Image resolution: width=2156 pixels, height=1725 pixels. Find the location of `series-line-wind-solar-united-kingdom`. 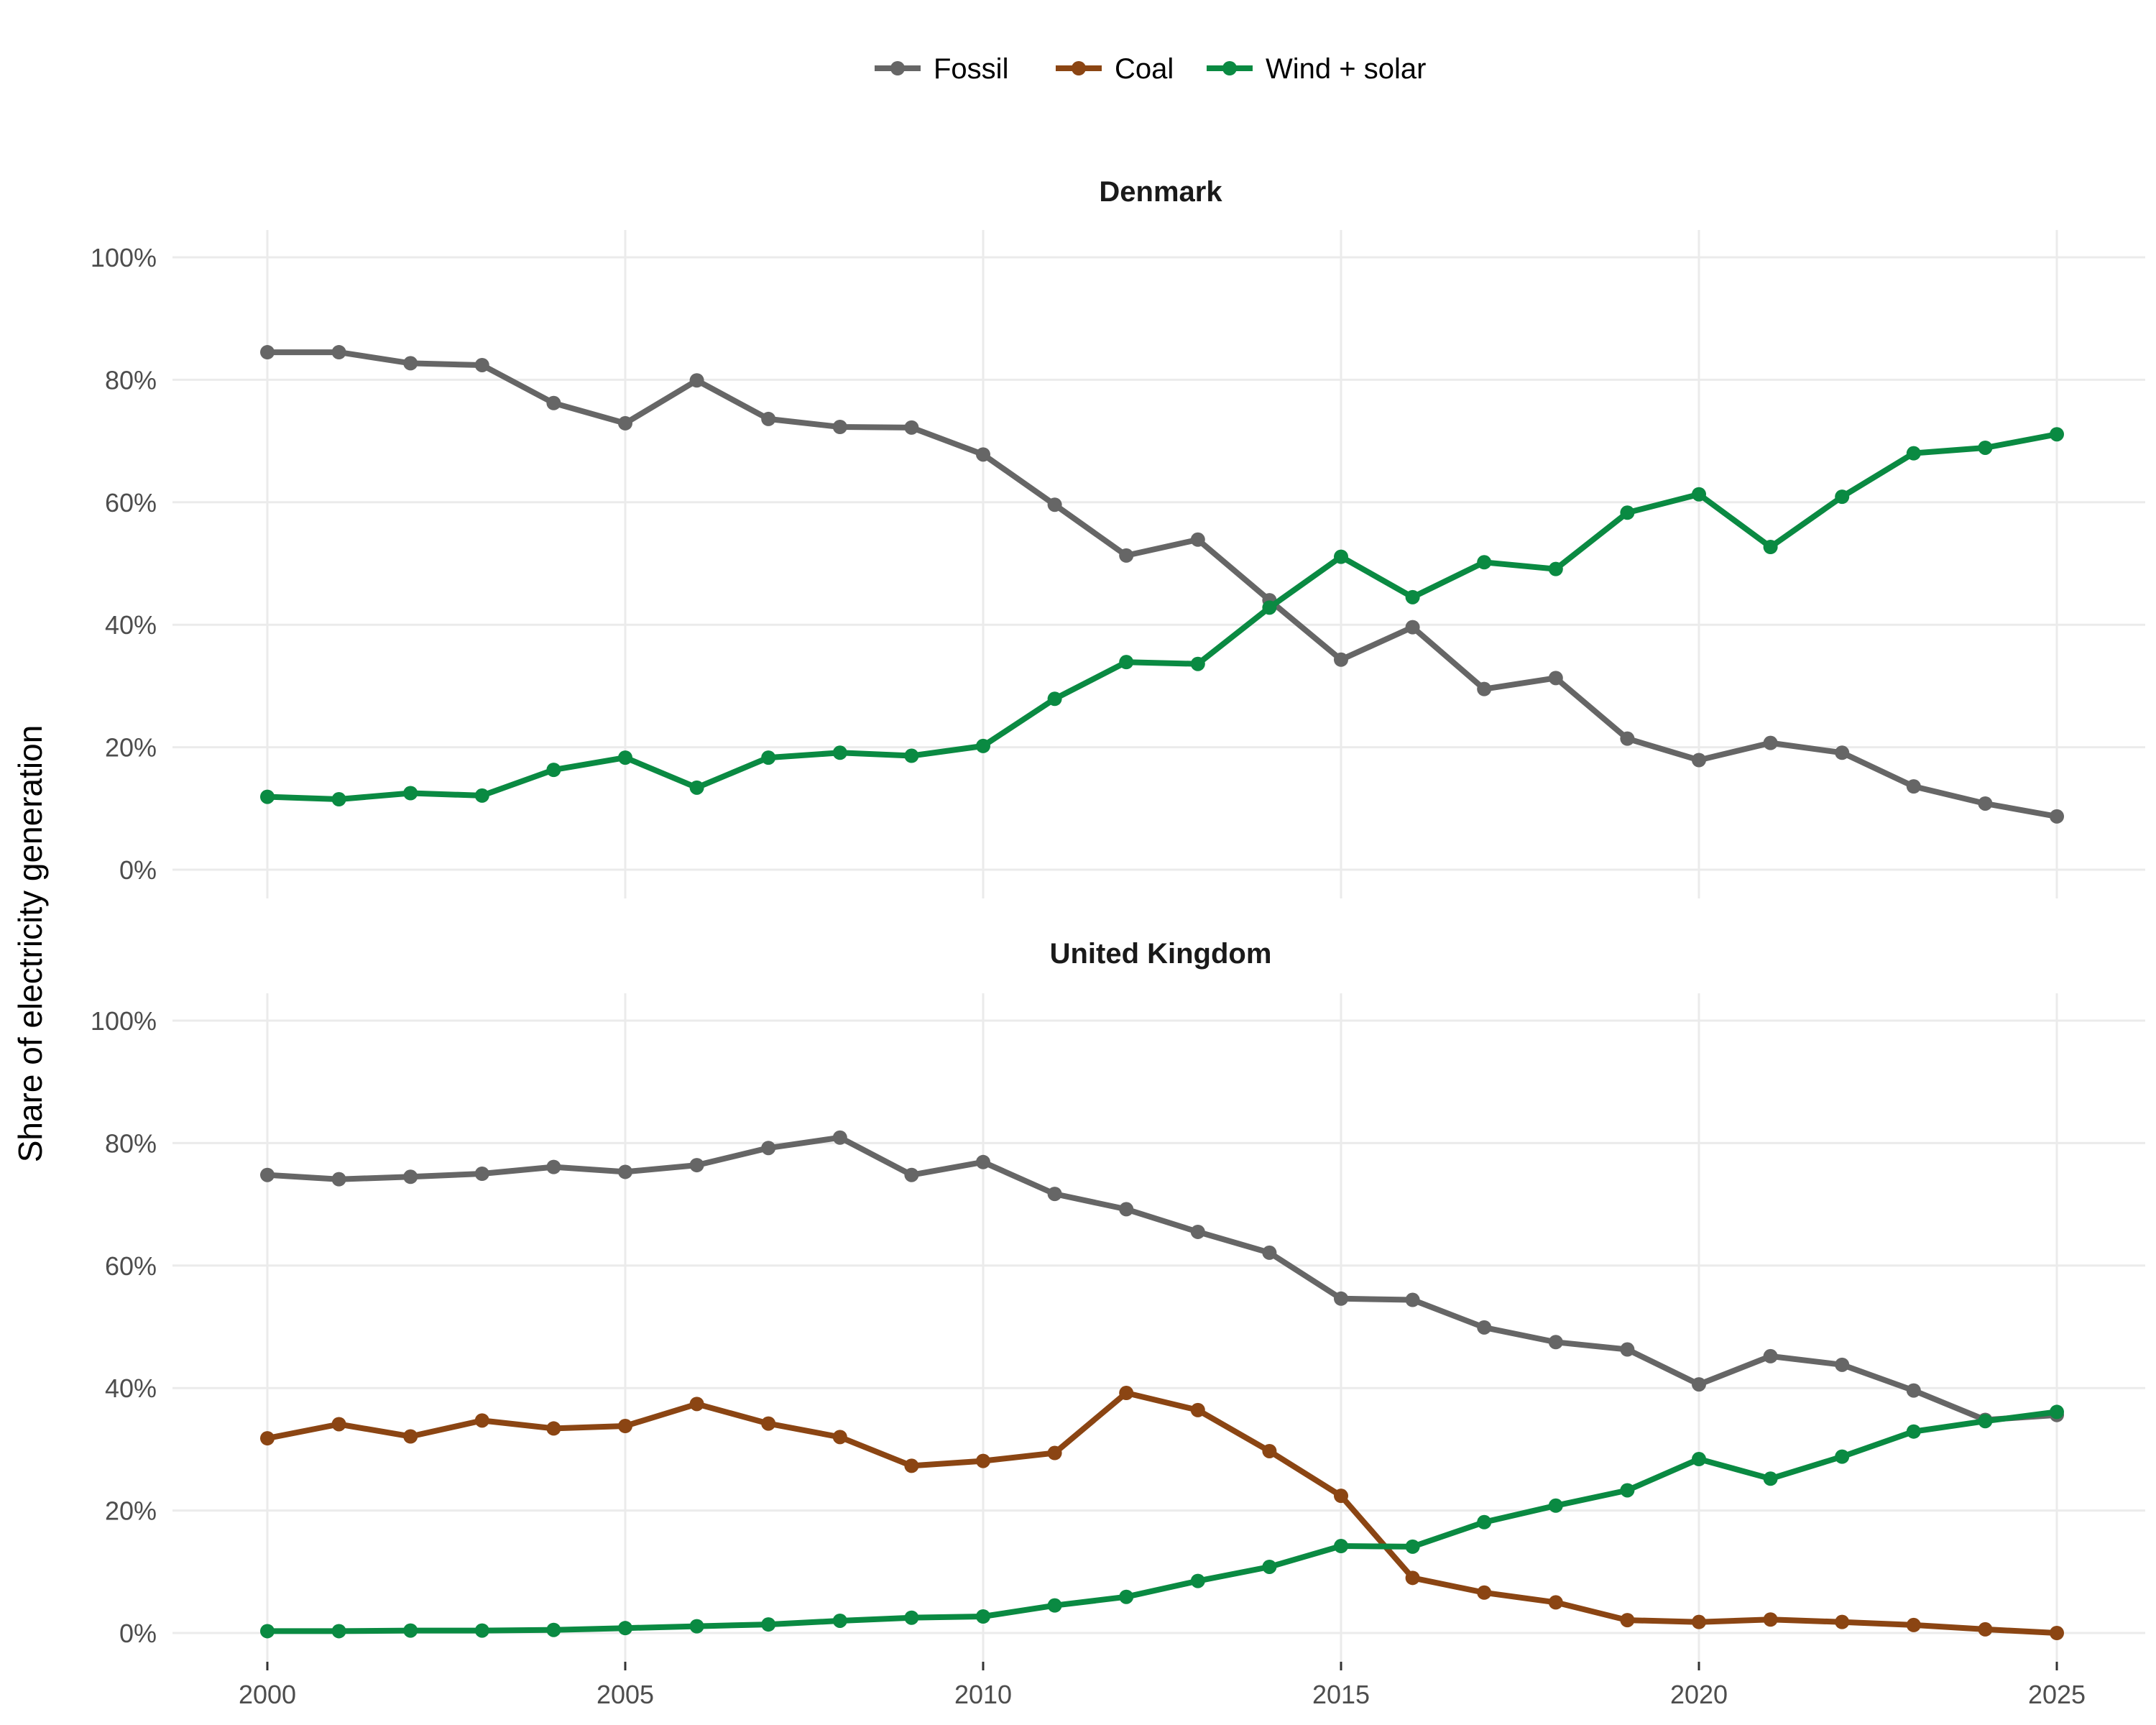

series-line-wind-solar-united-kingdom is located at coordinates (1162, 1521).